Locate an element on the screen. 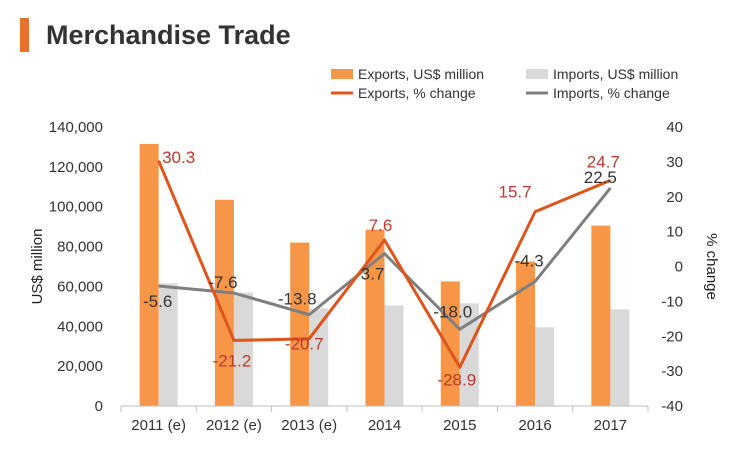 The width and height of the screenshot is (751, 453). data-label-imports-change: 3.7 is located at coordinates (373, 274).